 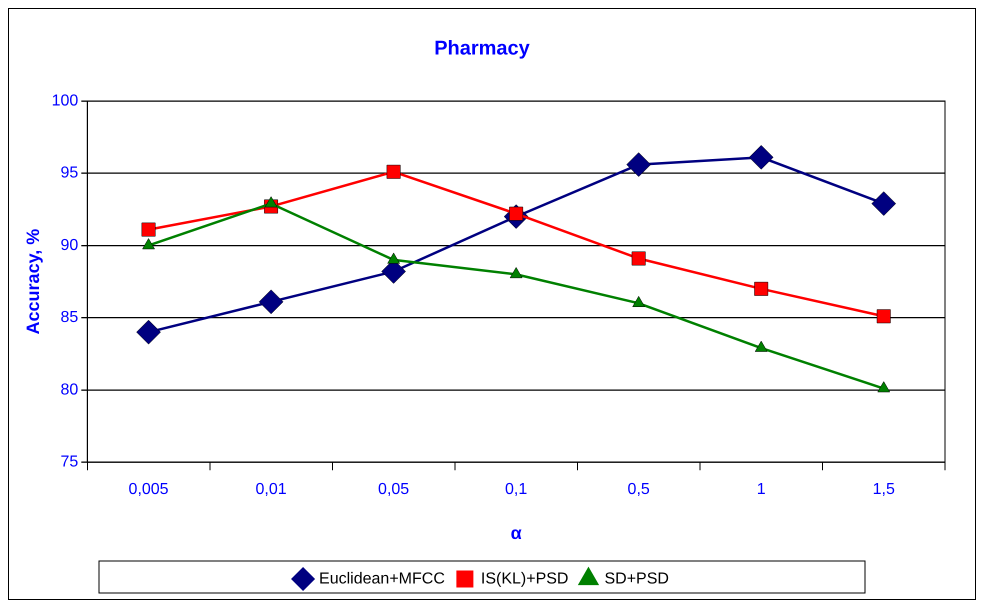 What do you see at coordinates (516, 533) in the screenshot?
I see `x-axis-title: α` at bounding box center [516, 533].